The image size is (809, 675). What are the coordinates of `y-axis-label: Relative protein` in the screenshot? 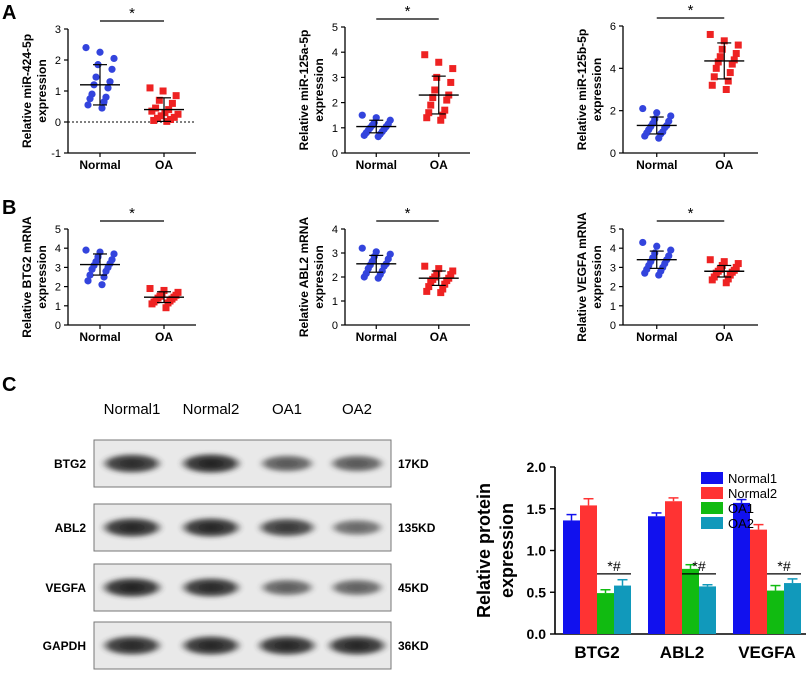 It's located at (484, 550).